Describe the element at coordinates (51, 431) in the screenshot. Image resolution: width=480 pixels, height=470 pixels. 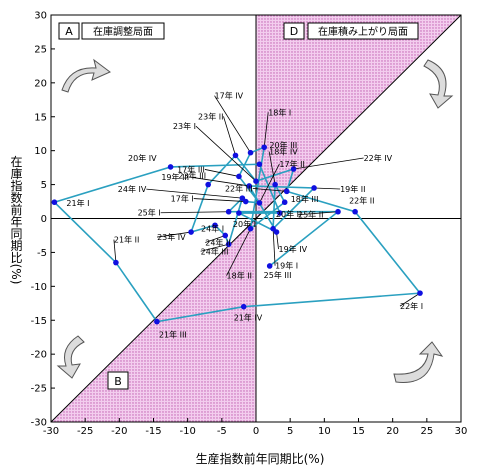
I see `x-tick-label: -30` at that location.